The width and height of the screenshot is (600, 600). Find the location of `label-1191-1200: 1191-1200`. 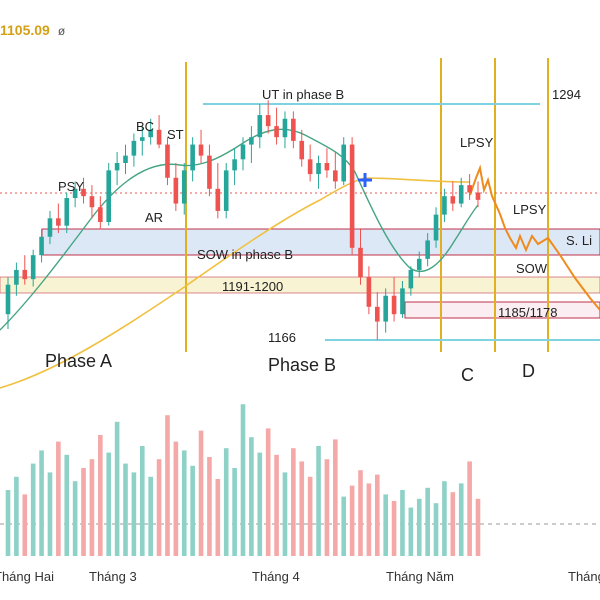

label-1191-1200: 1191-1200 is located at coordinates (252, 286).